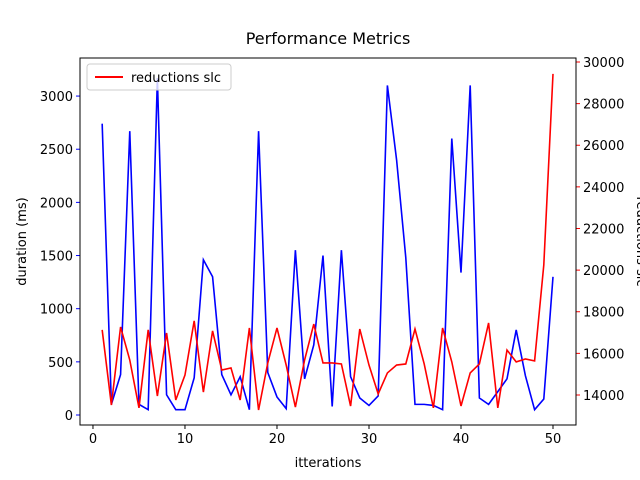 Image resolution: width=640 pixels, height=480 pixels. What do you see at coordinates (56, 310) in the screenshot?
I see `y-tick-label: 1000` at bounding box center [56, 310].